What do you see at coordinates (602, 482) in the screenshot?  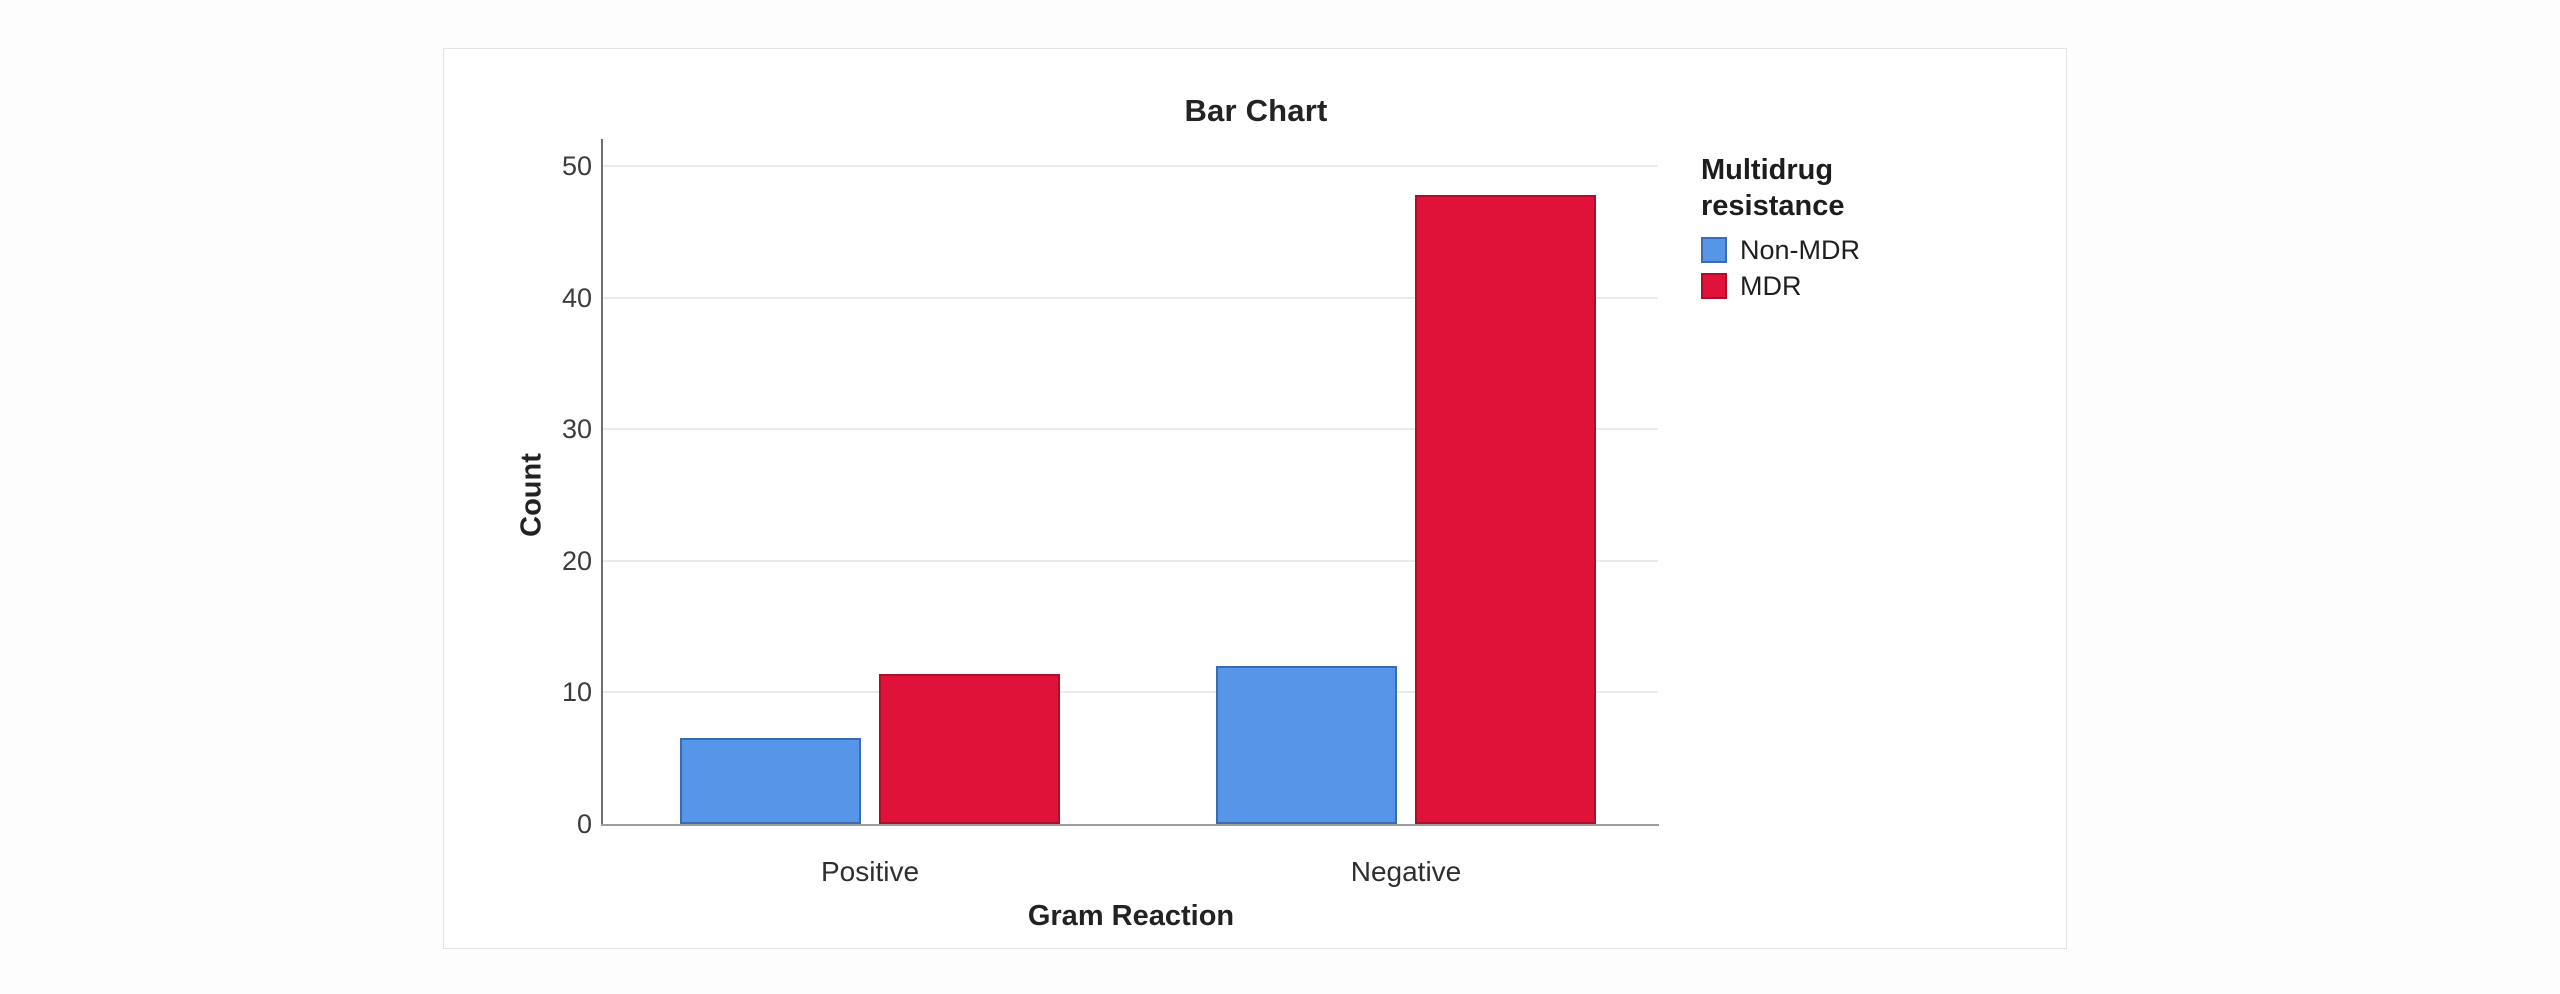 I see `y-axis-line` at bounding box center [602, 482].